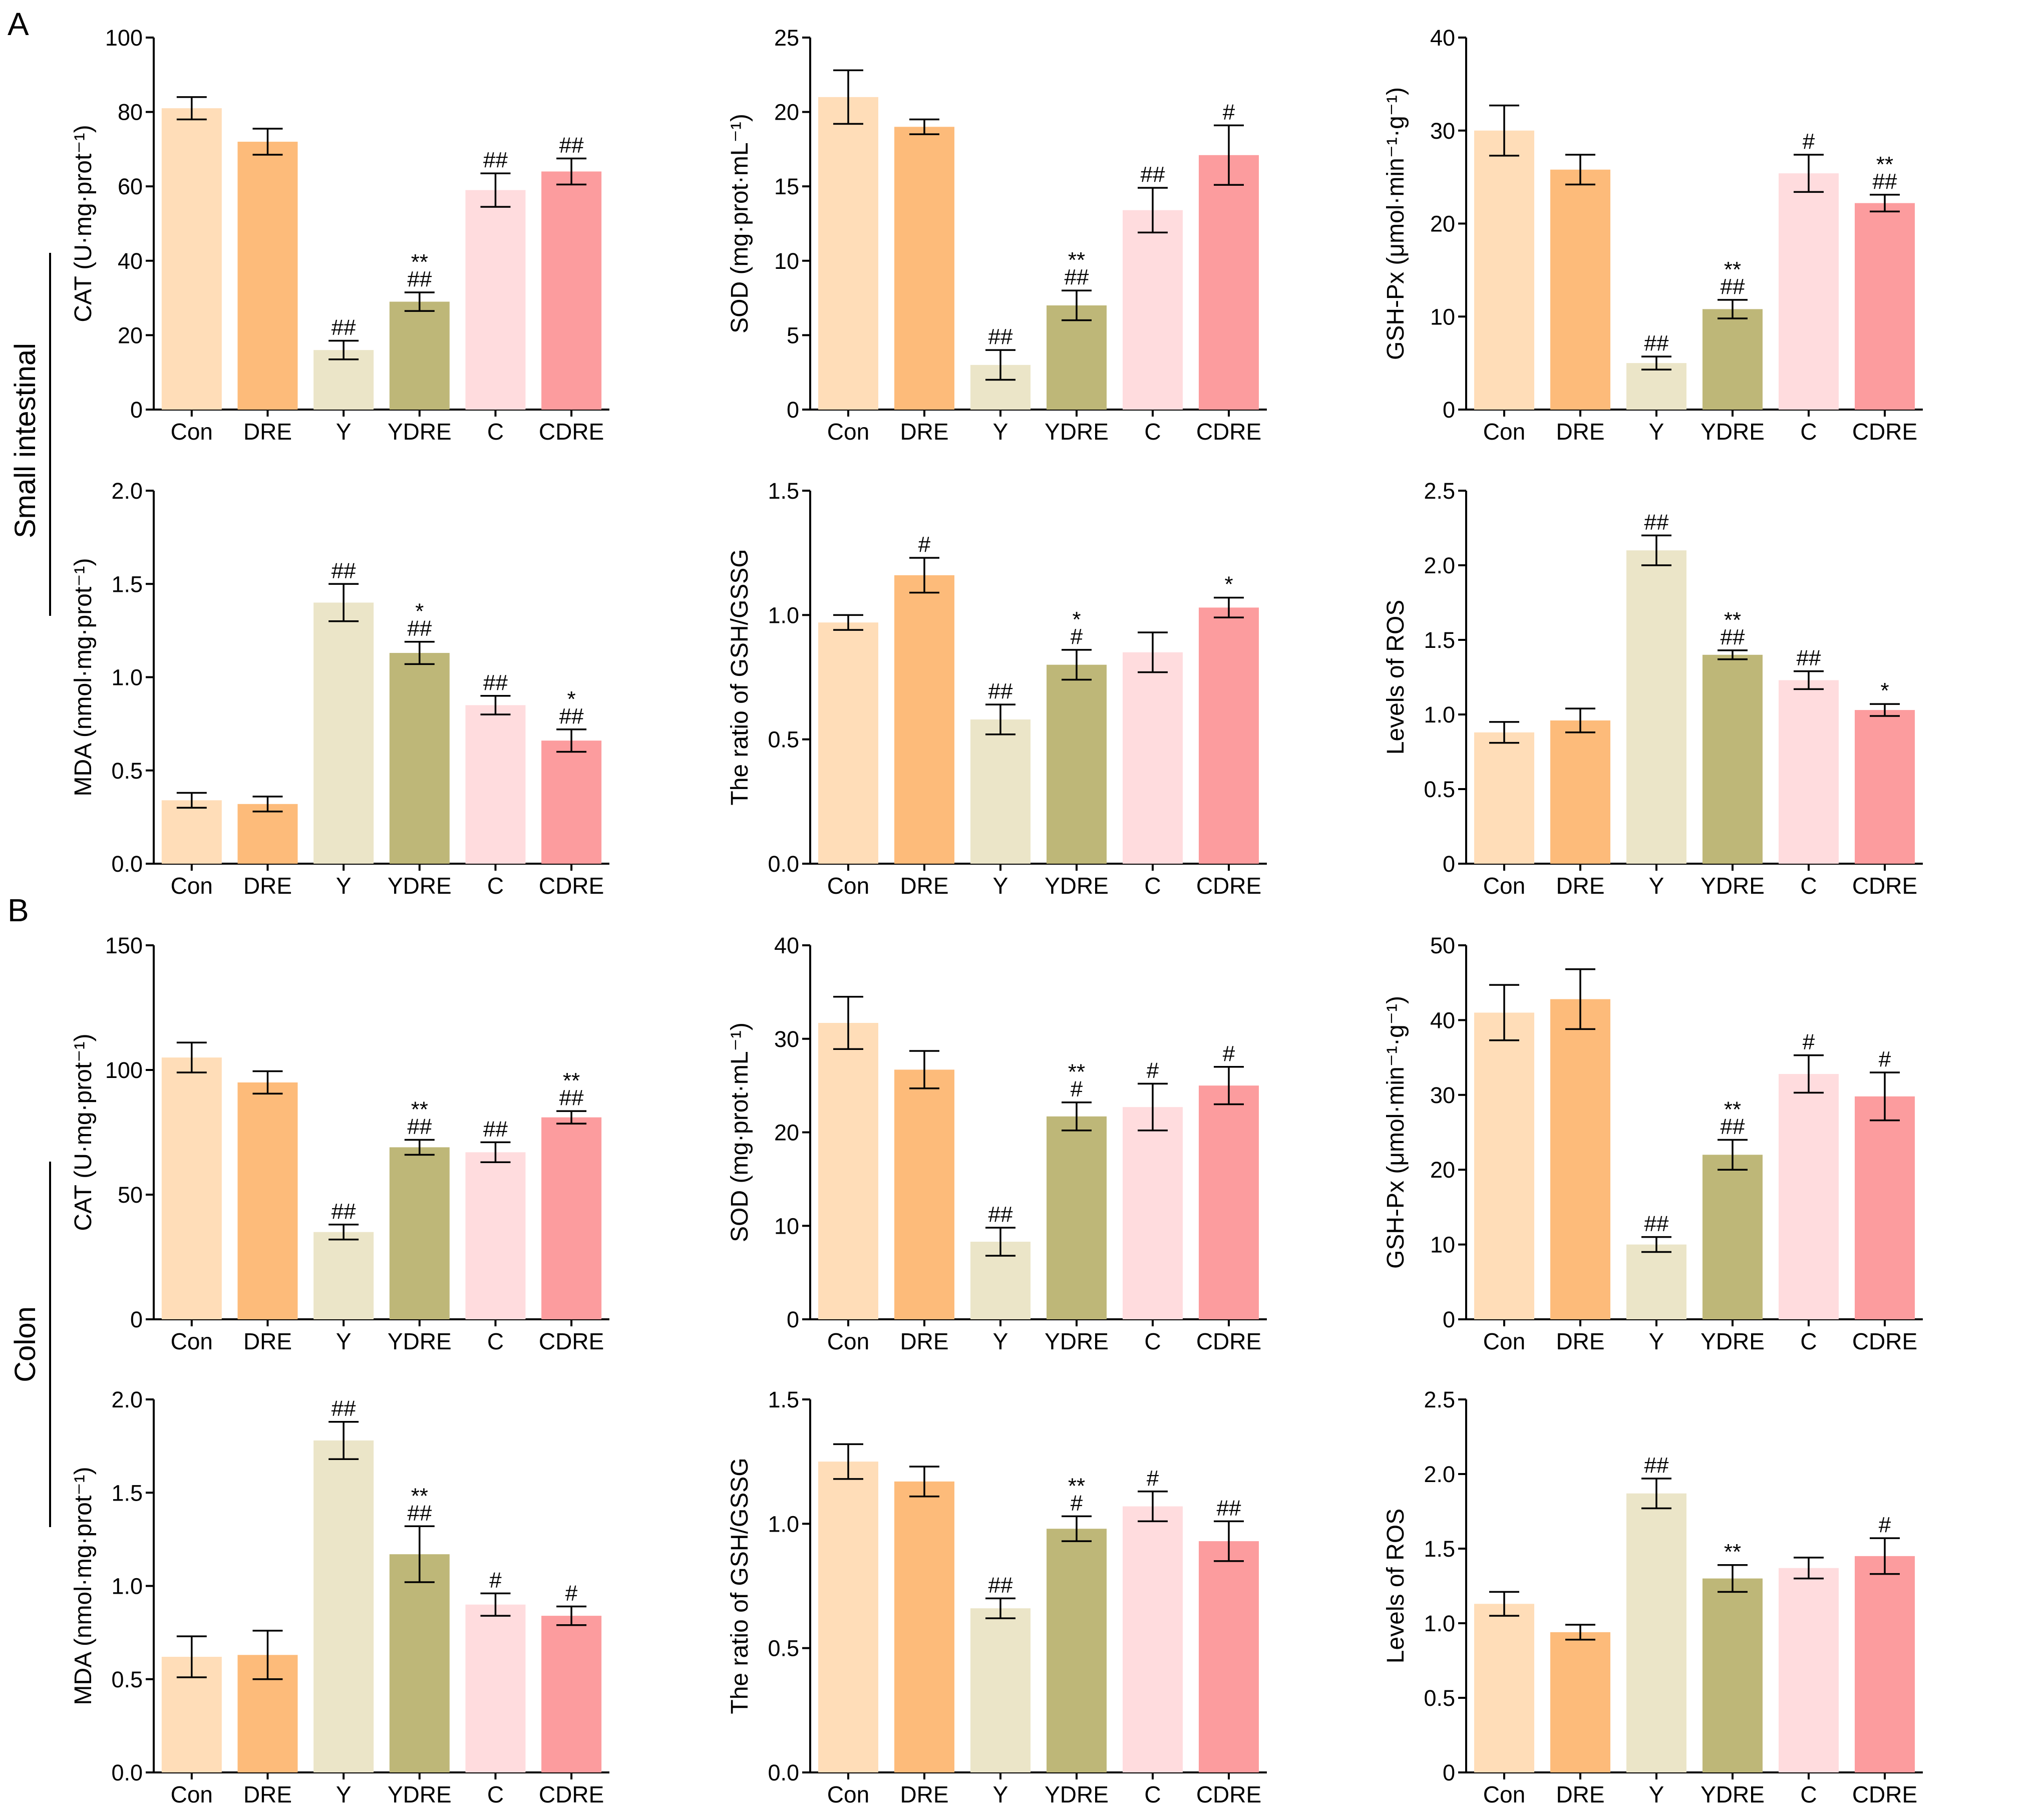 This screenshot has height=1818, width=2044. I want to click on y-axis-label: Levels of ROS, so click(1396, 1586).